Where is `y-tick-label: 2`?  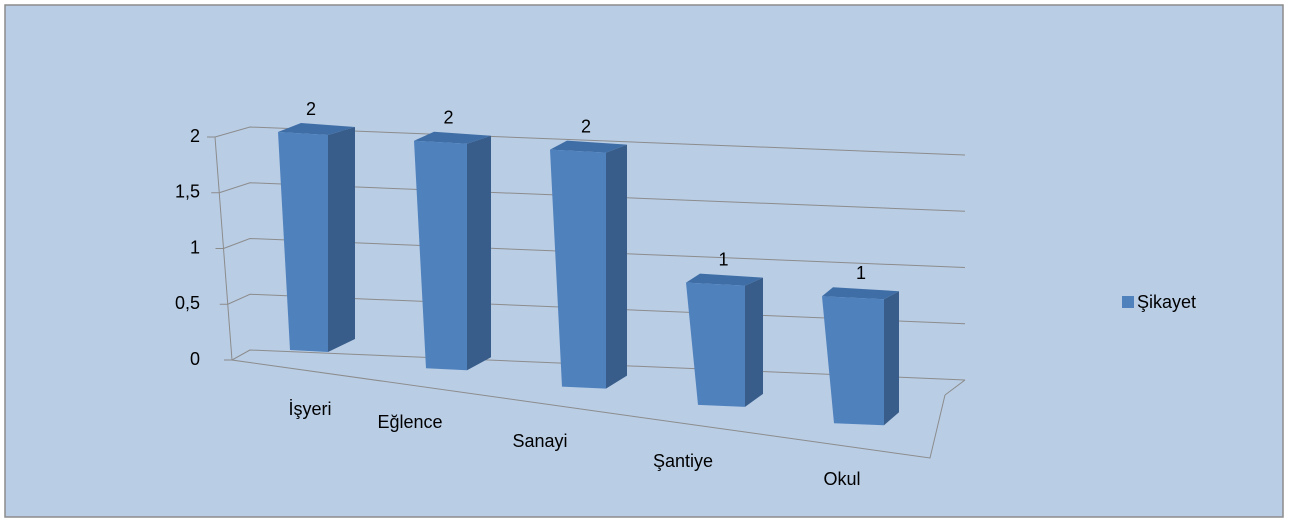
y-tick-label: 2 is located at coordinates (195, 136).